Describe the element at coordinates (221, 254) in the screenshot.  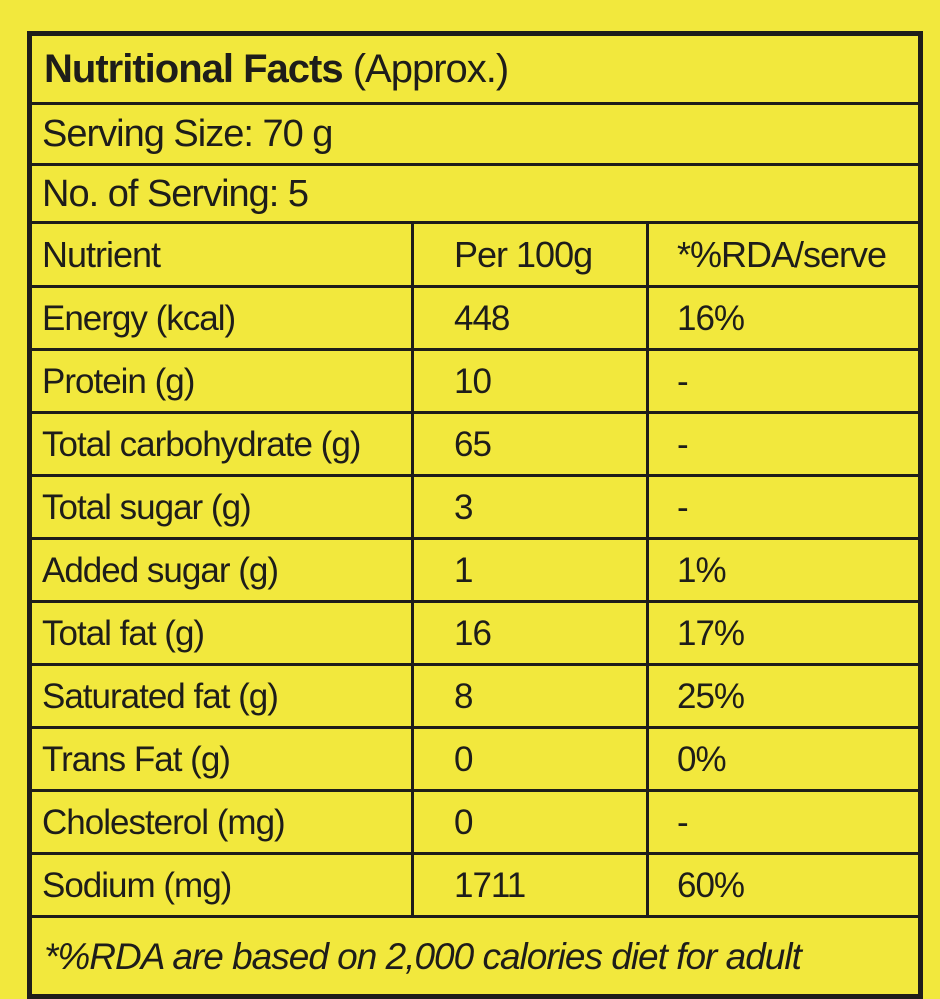
I see `col-header-nutrient: Nutrient` at that location.